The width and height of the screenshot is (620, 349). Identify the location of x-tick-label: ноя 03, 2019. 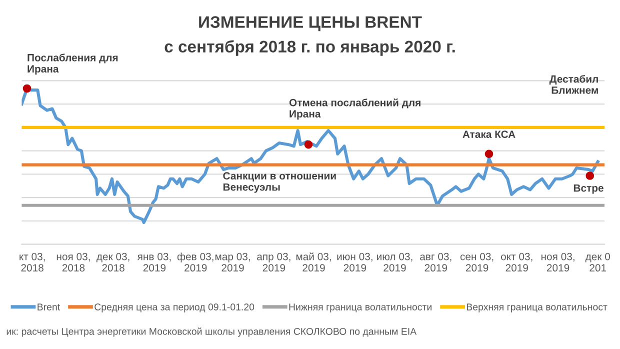
(557, 262).